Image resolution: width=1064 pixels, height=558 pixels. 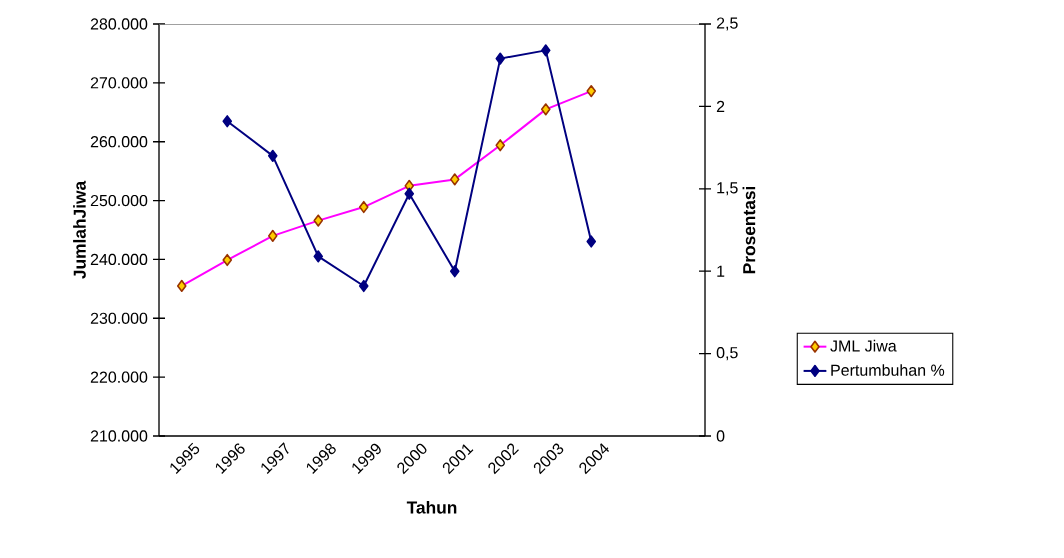 I want to click on y-tick-label: 240.000, so click(x=119, y=259).